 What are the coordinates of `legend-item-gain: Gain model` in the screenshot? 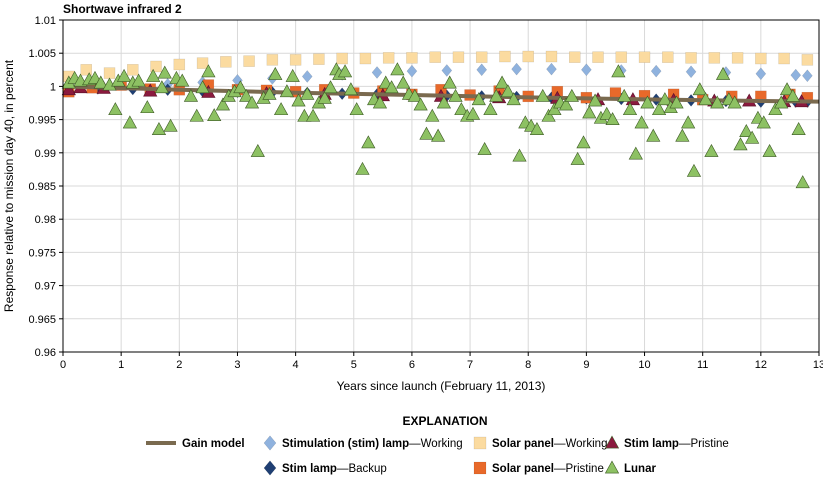 It's located at (195, 444).